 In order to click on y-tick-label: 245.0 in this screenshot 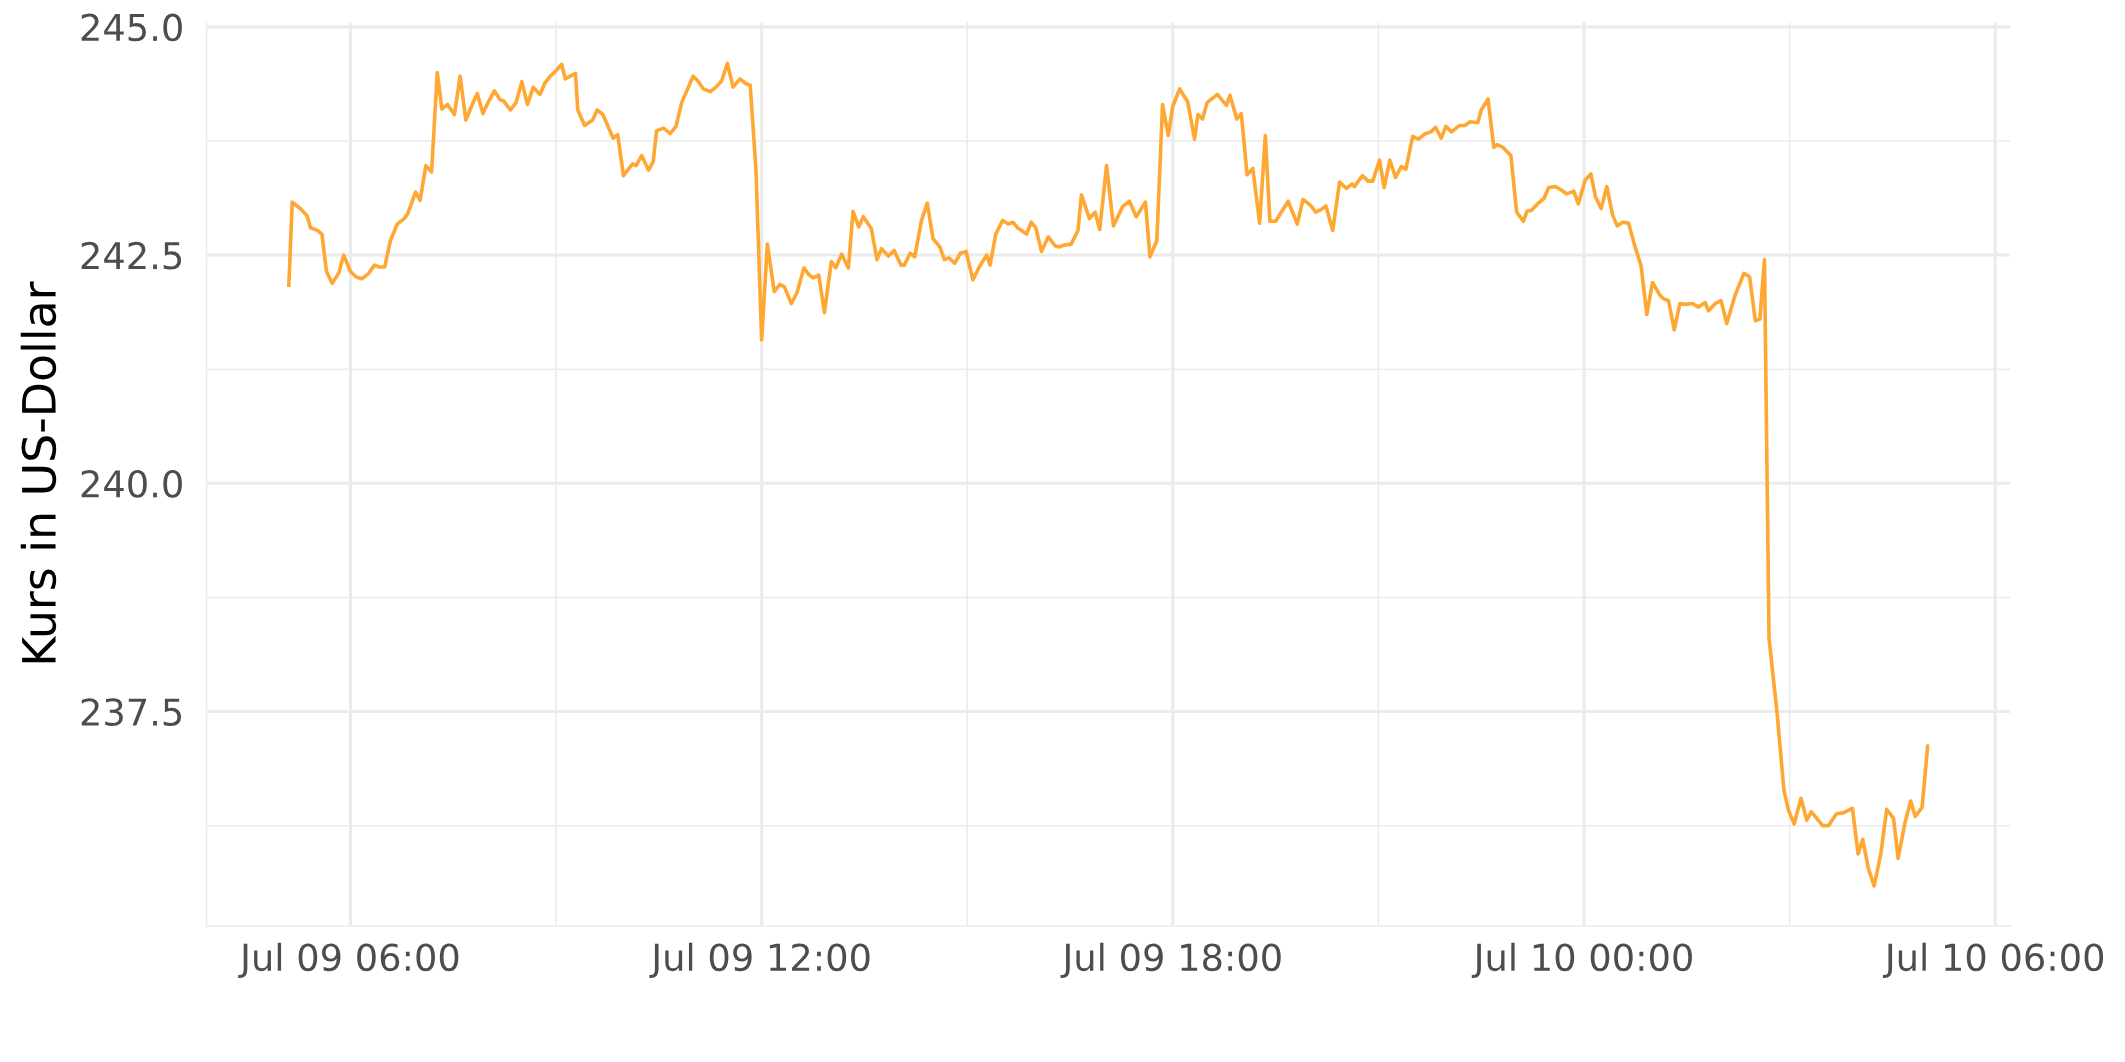, I will do `click(131, 27)`.